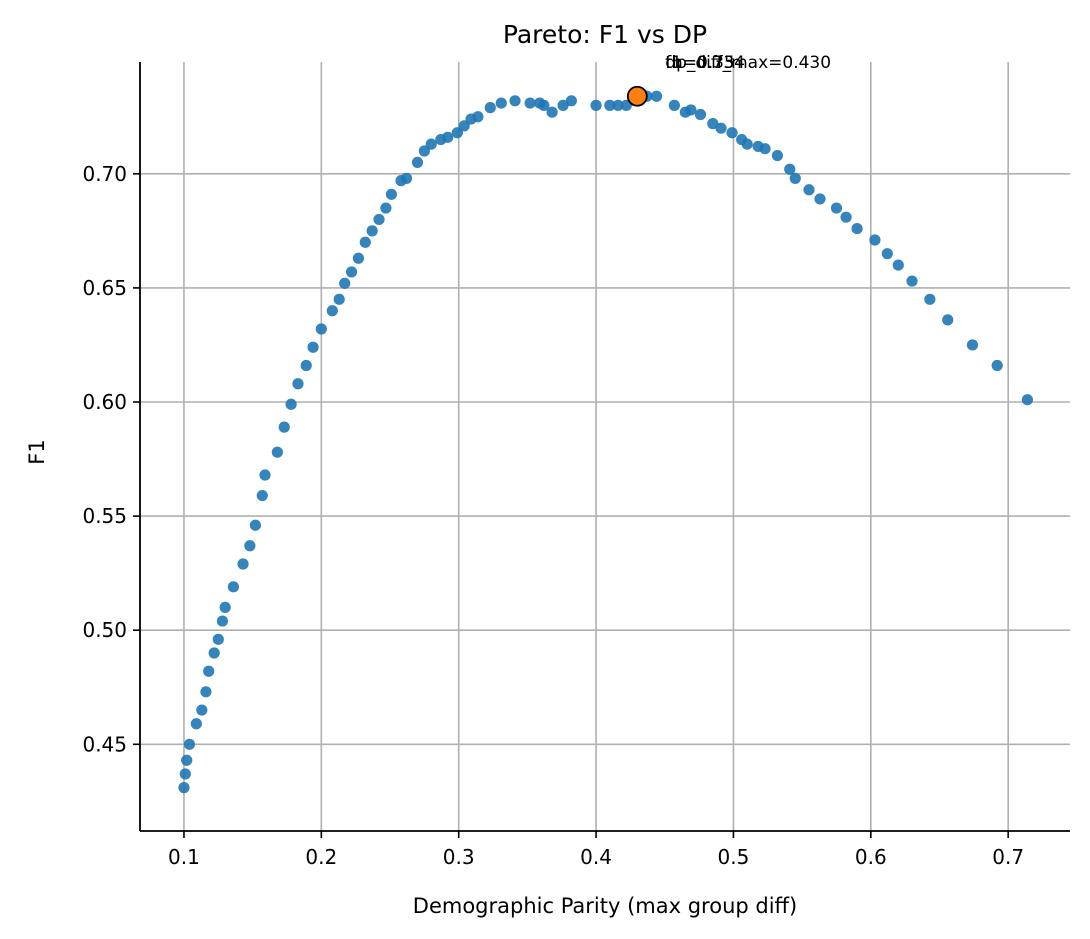 The image size is (1090, 939). What do you see at coordinates (104, 744) in the screenshot?
I see `y-tick-label: 0.45` at bounding box center [104, 744].